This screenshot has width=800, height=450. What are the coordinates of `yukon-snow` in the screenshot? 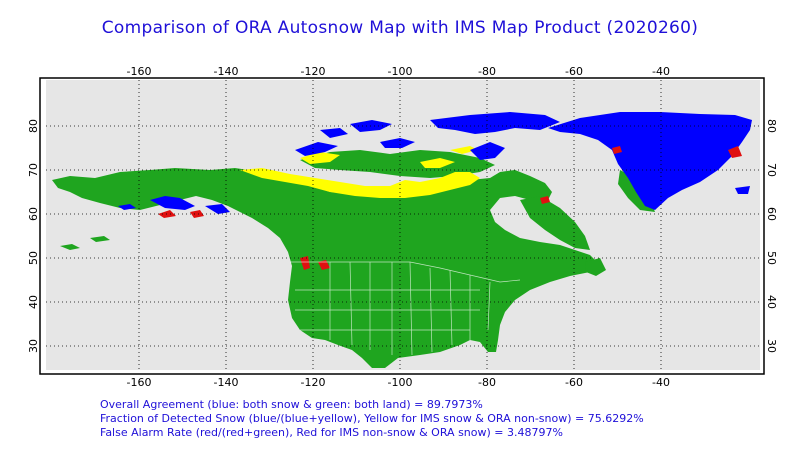 It's located at (217, 209).